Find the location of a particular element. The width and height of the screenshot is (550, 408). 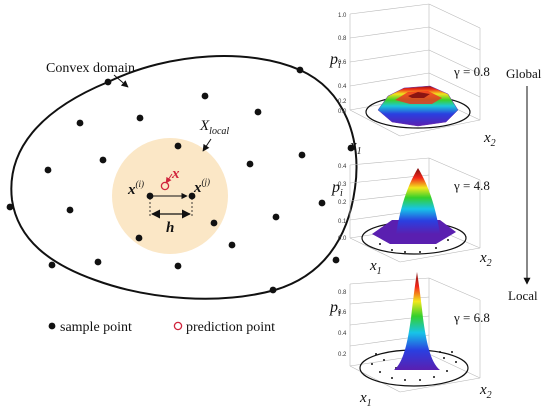

h-label: h is located at coordinates (170, 228).